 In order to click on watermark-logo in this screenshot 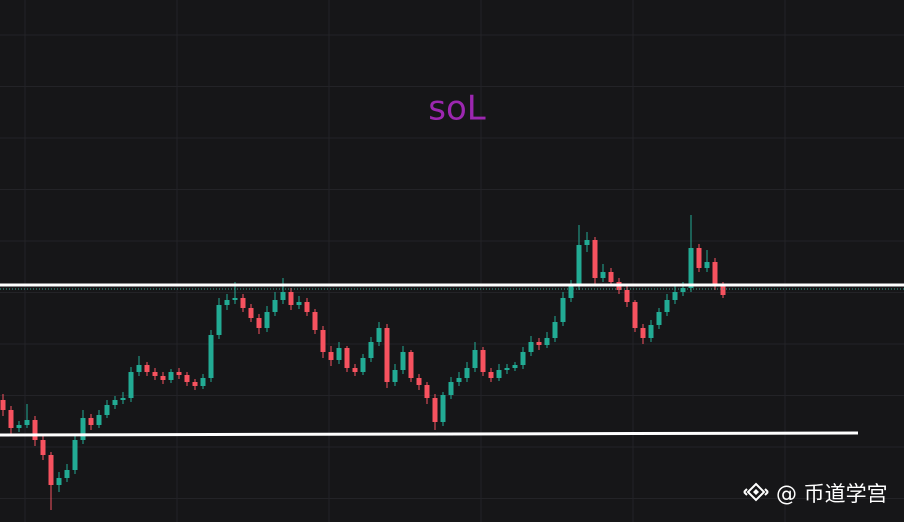, I will do `click(756, 492)`.